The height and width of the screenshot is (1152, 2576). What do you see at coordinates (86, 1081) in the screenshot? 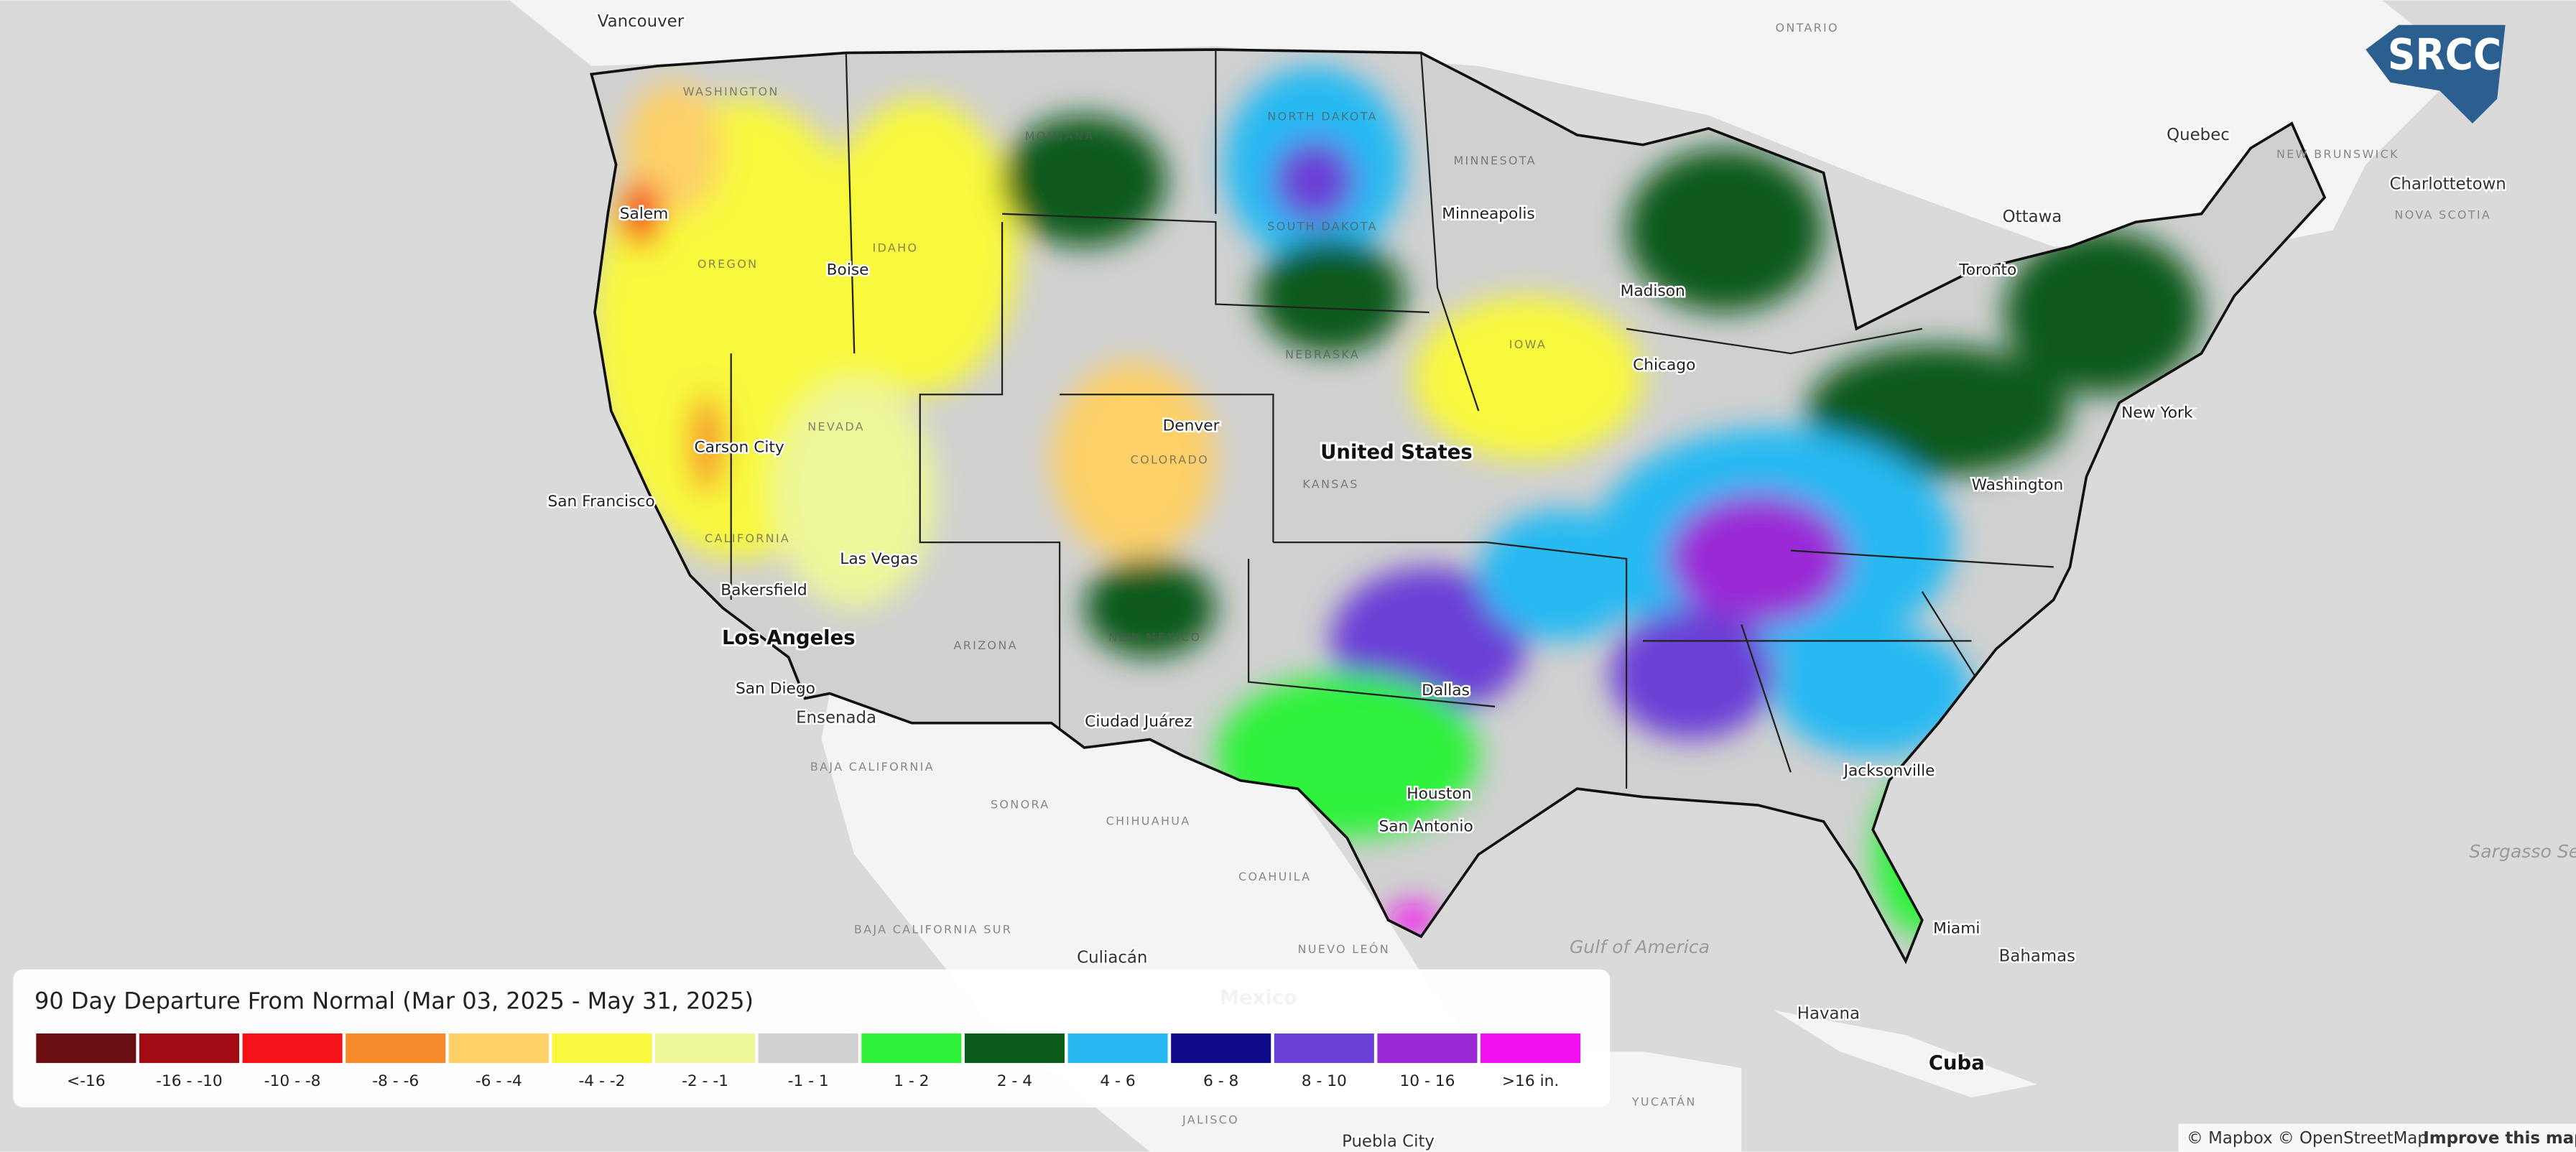
I see `legend-label: <-16` at bounding box center [86, 1081].